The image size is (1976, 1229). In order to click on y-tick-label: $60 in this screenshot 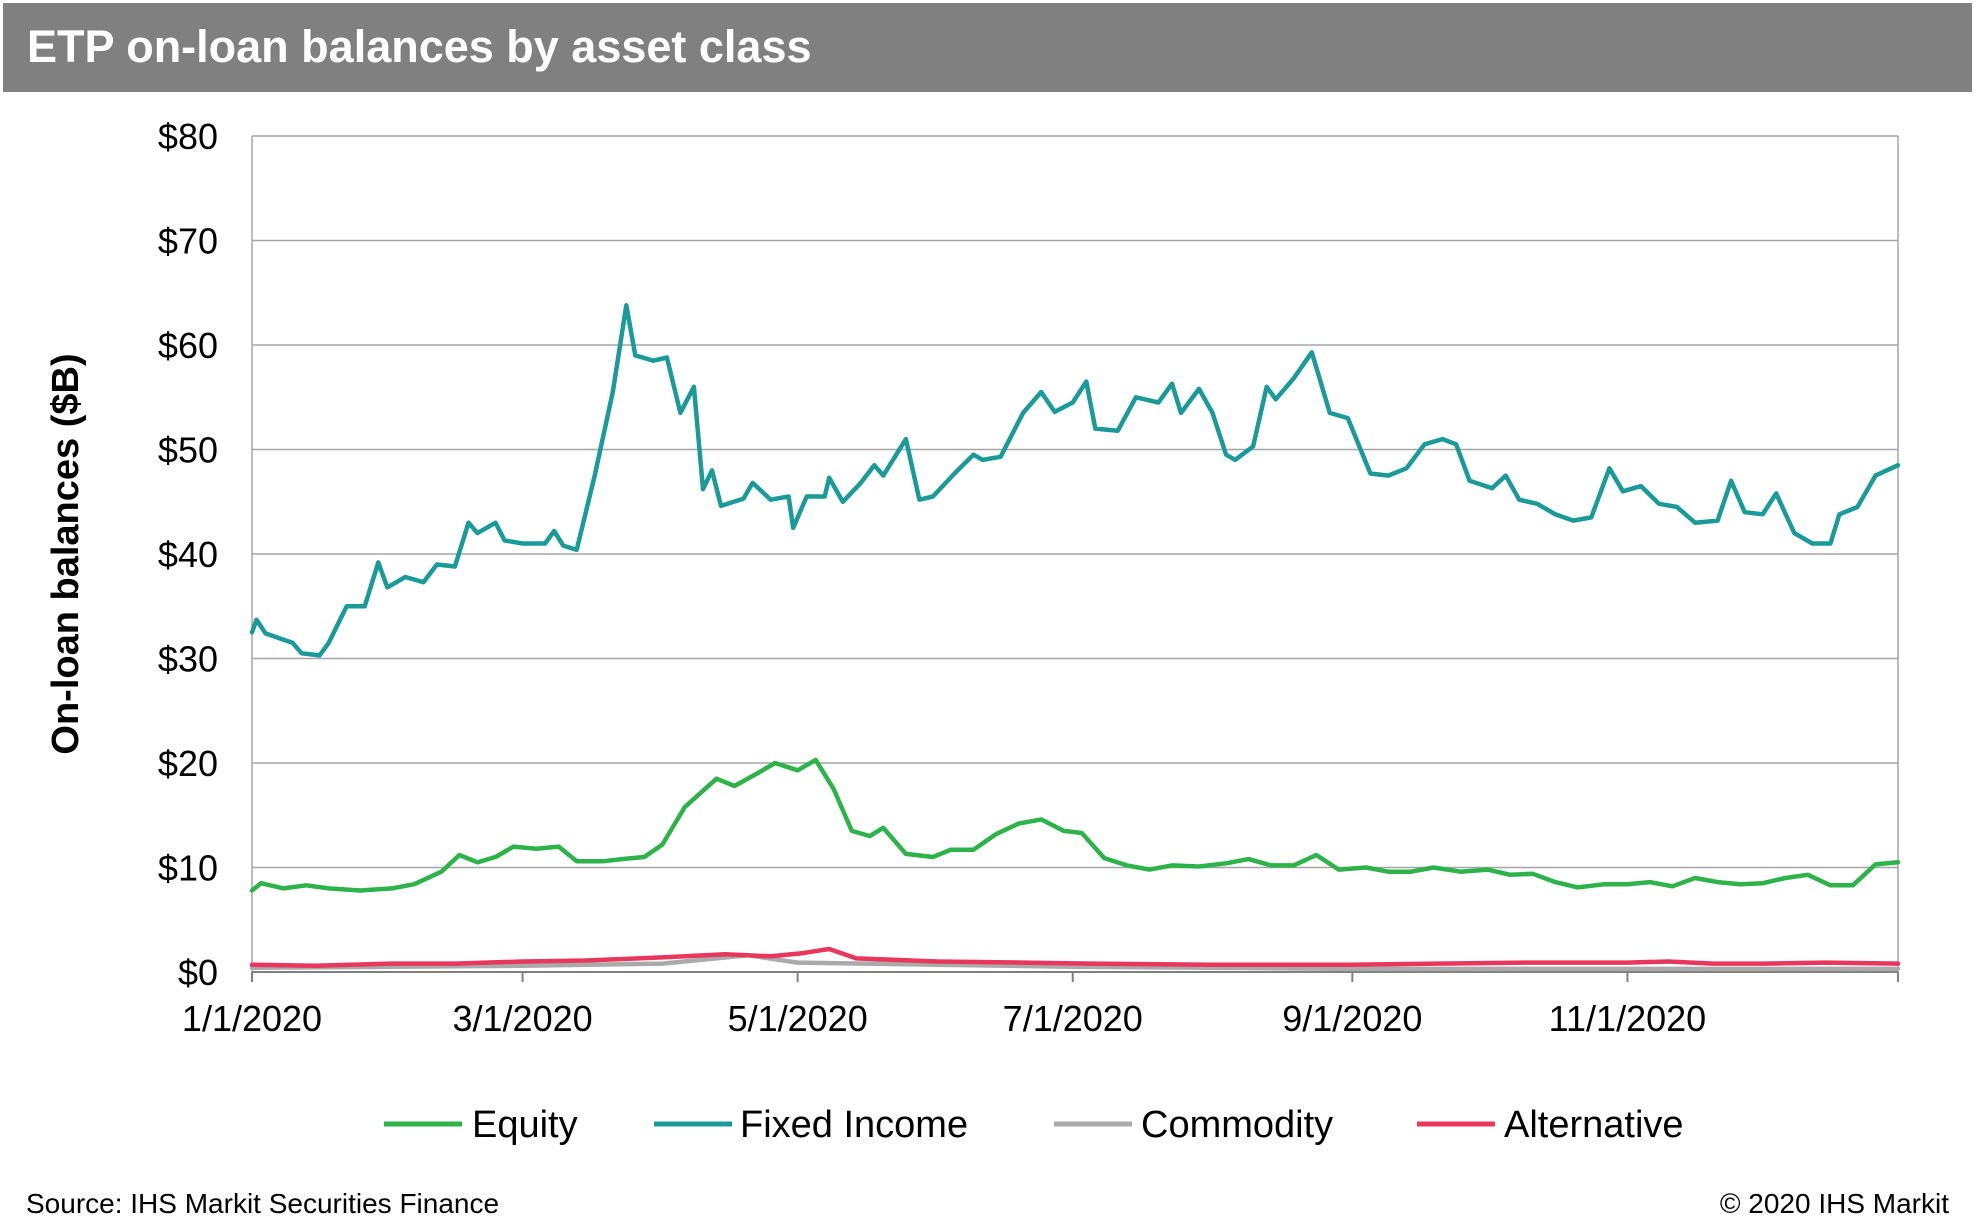, I will do `click(188, 345)`.